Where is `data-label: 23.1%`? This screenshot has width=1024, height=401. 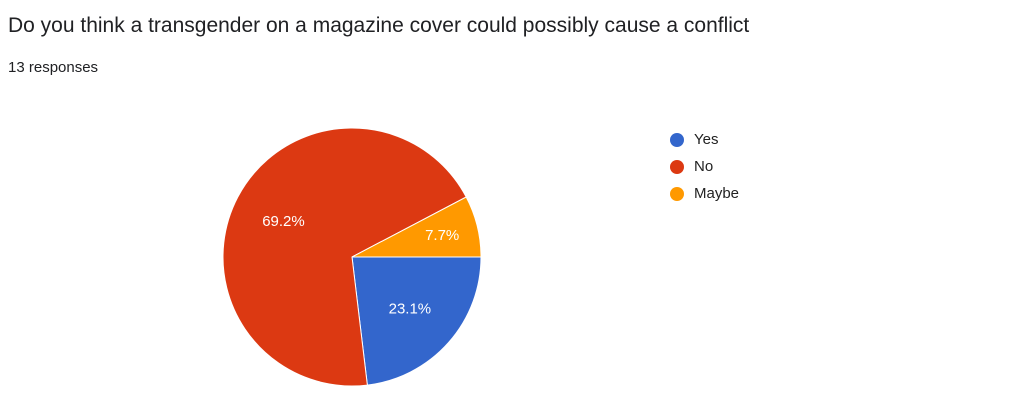
data-label: 23.1% is located at coordinates (410, 308).